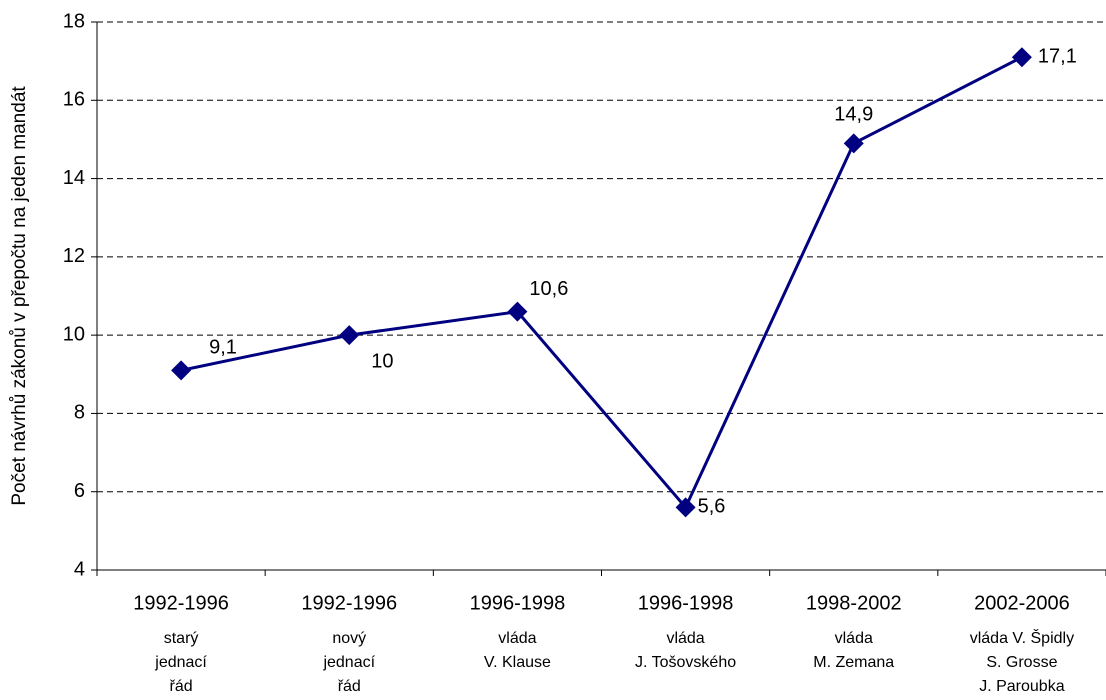 The width and height of the screenshot is (1106, 700). What do you see at coordinates (74, 256) in the screenshot?
I see `y-tick-label: 12` at bounding box center [74, 256].